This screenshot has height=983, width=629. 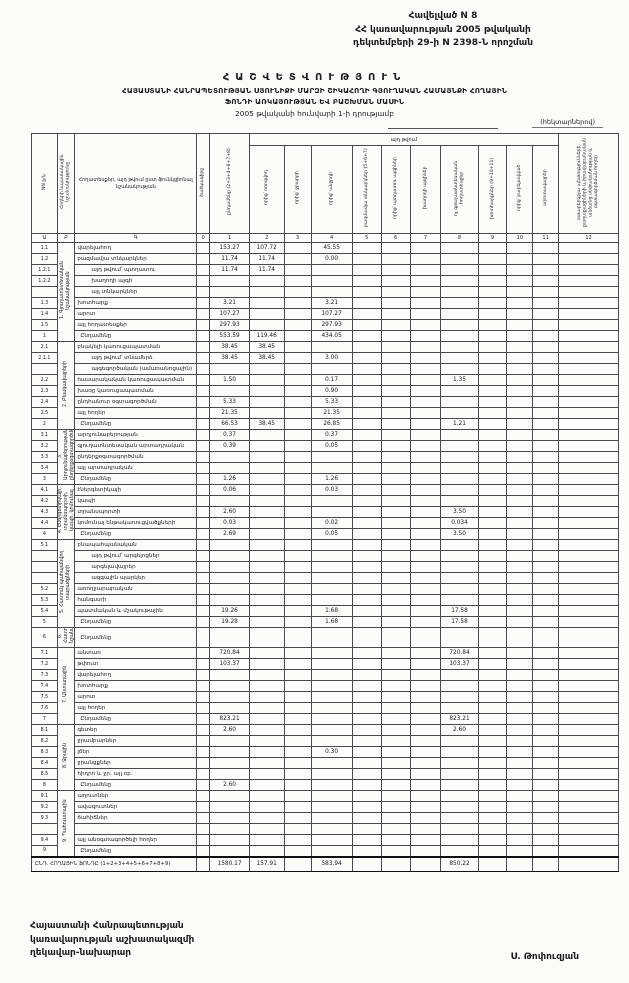 What do you see at coordinates (44, 796) in the screenshot?
I see `row-code: 9.1` at bounding box center [44, 796].